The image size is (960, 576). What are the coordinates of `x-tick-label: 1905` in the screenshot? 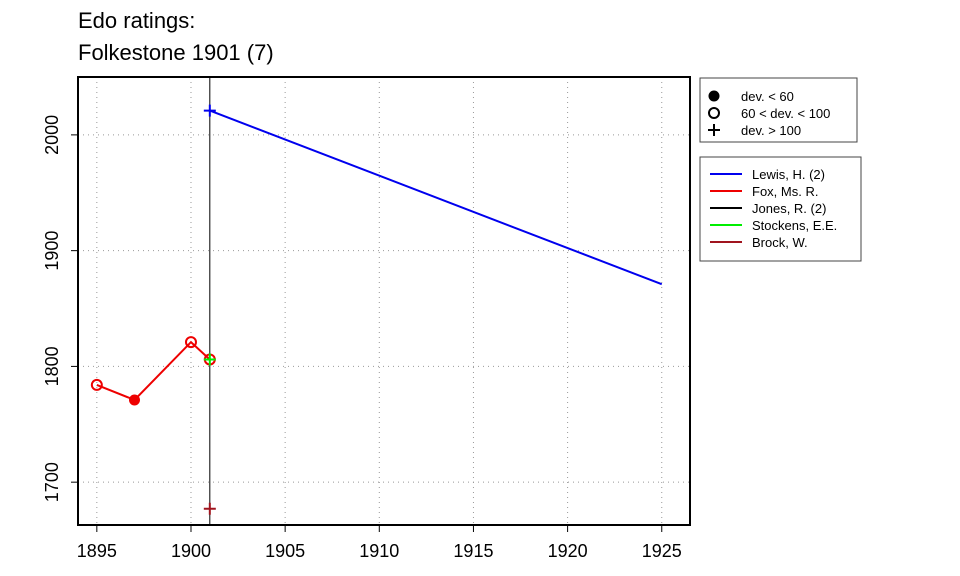 It's located at (285, 551).